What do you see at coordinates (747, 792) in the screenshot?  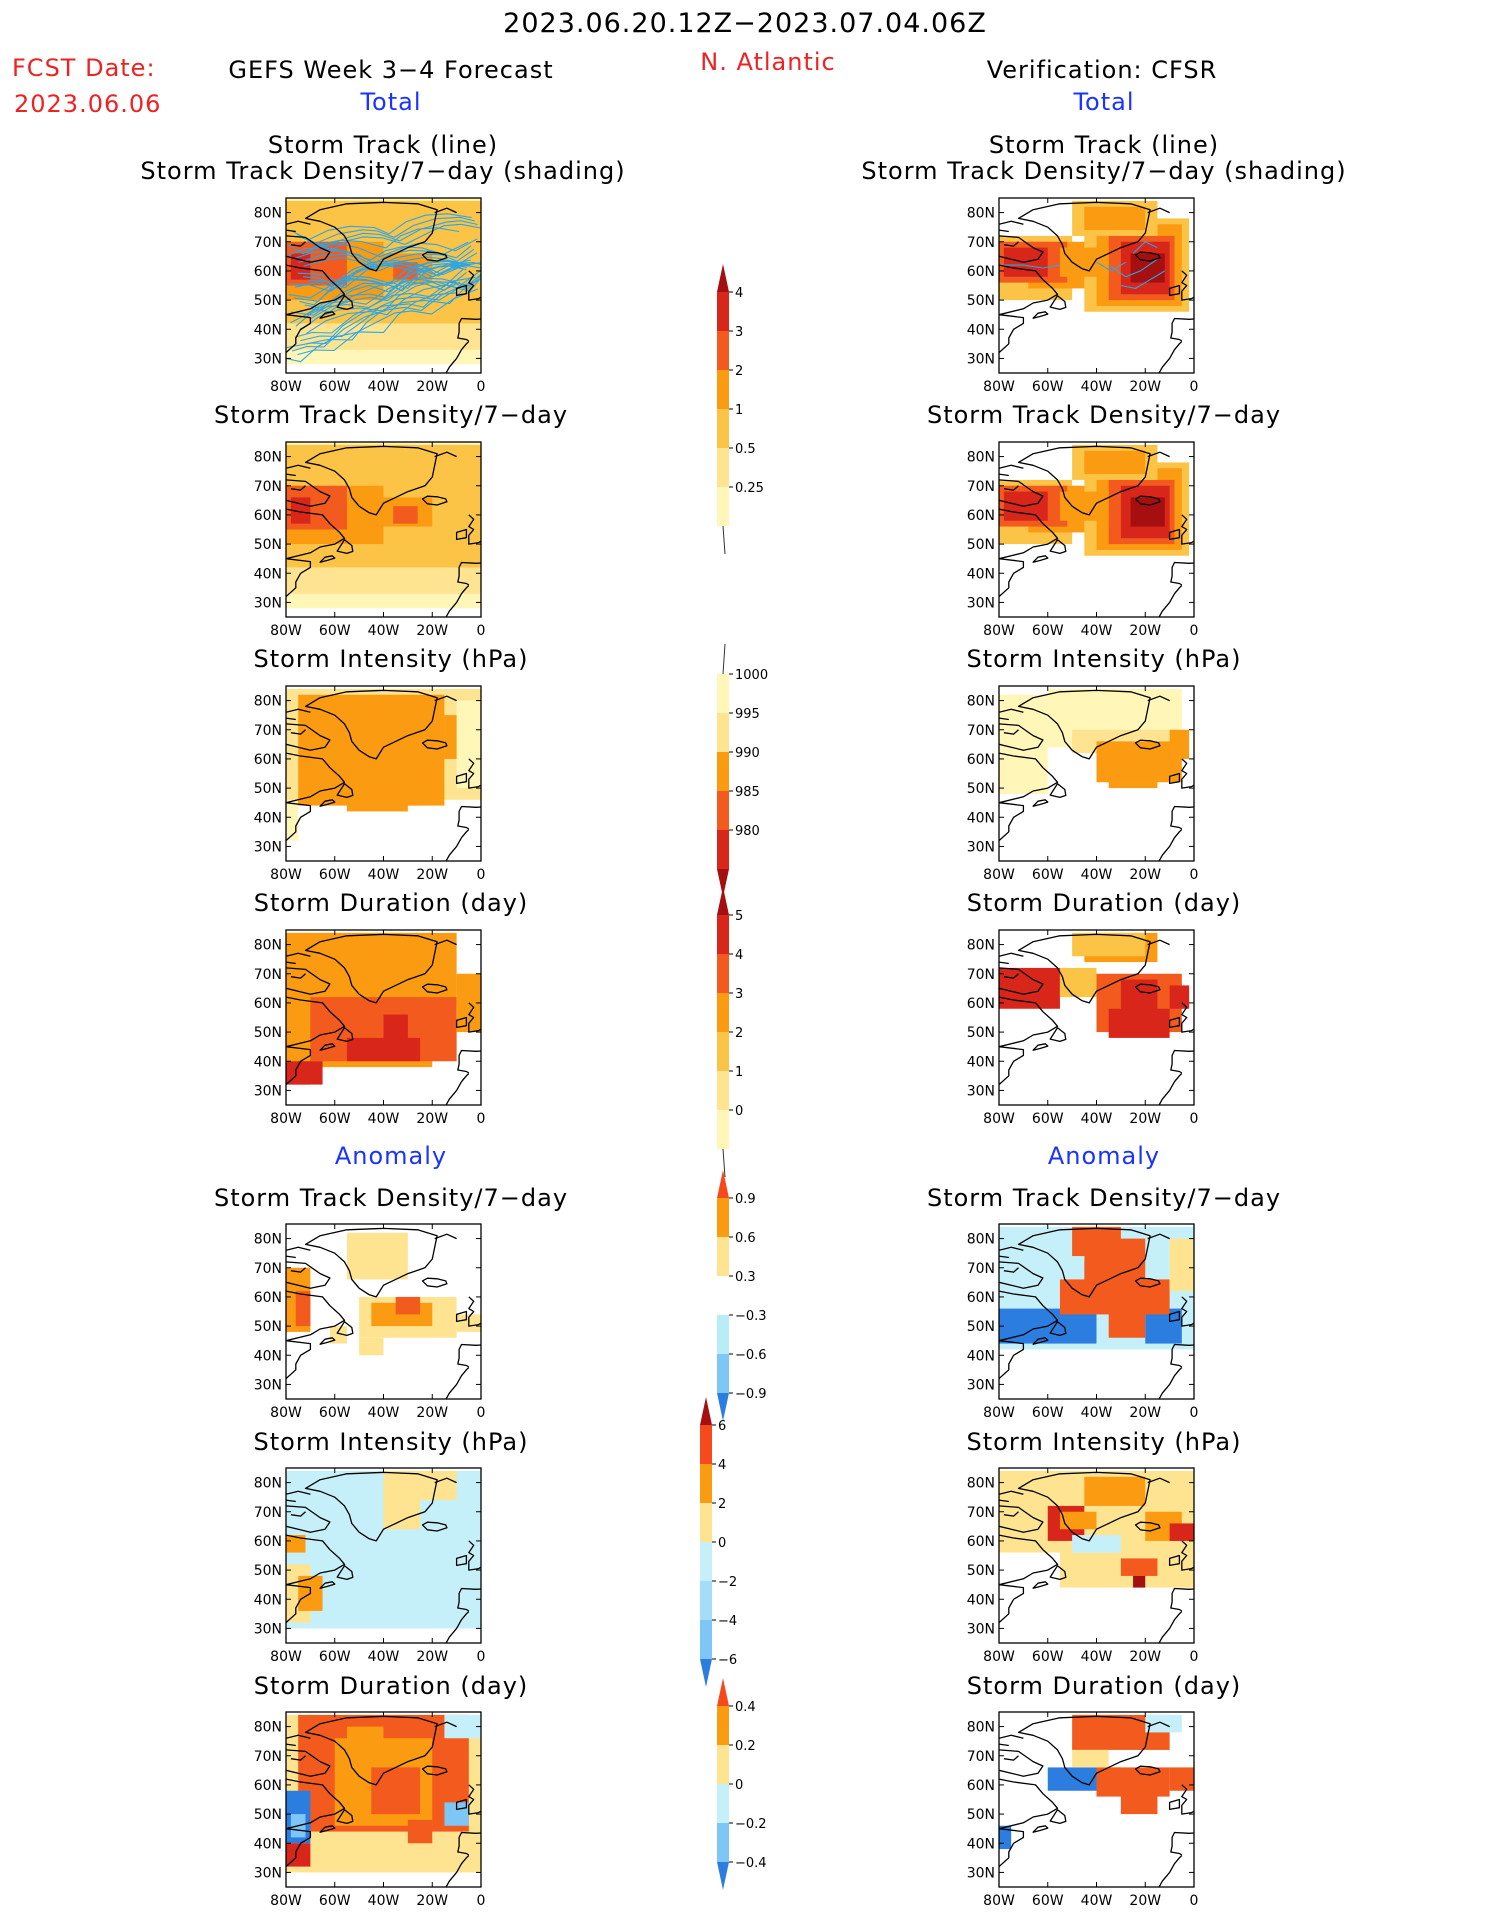 I see `colorbar-tick-label: 985` at bounding box center [747, 792].